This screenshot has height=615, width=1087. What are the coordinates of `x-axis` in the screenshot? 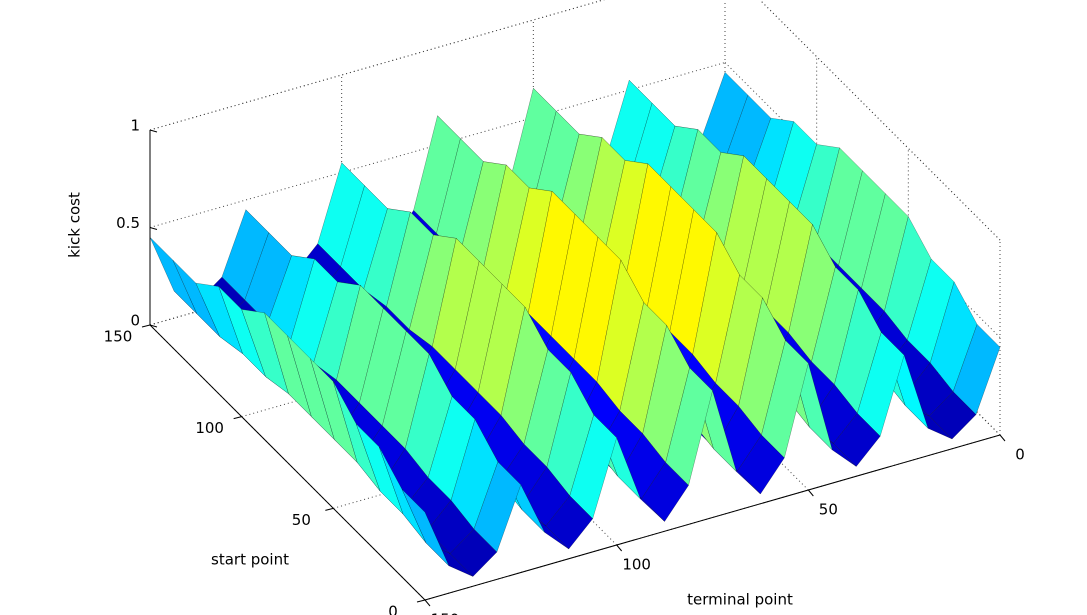 It's located at (712, 517).